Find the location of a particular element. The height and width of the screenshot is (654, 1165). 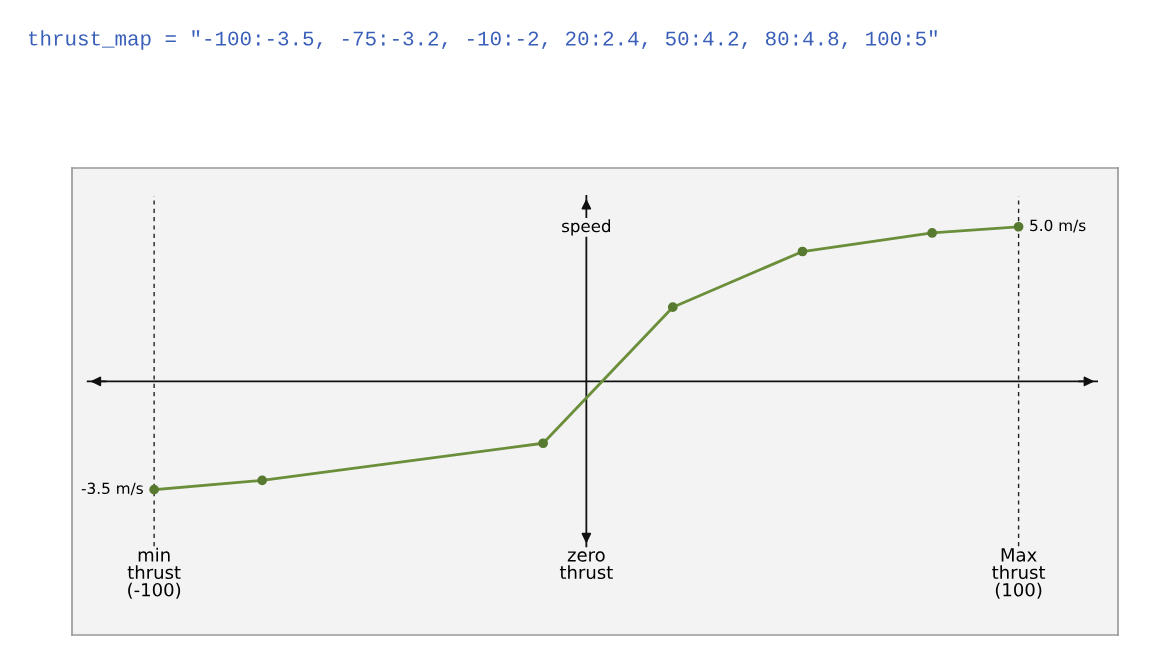

x-tick-label: Max thrust (100) is located at coordinates (1019, 573).